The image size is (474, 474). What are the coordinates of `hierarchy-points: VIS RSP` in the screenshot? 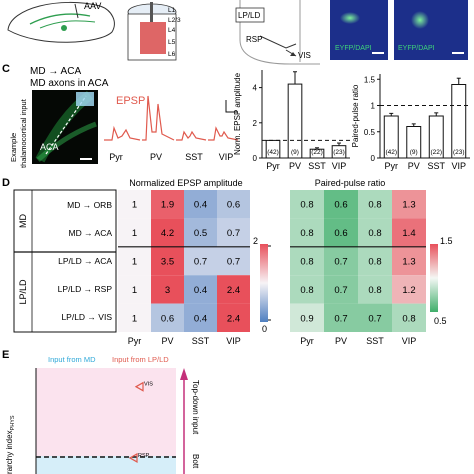 It's located at (140, 422).